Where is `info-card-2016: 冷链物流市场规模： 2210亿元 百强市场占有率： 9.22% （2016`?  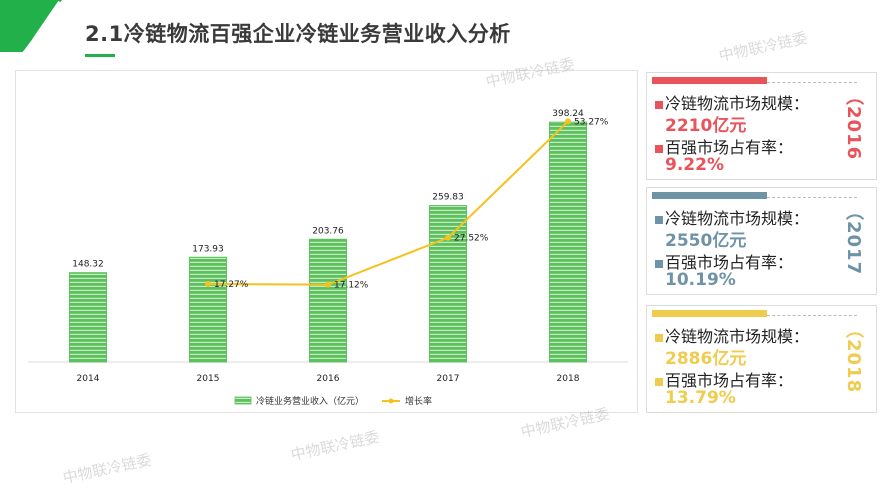 info-card-2016: 冷链物流市场规模： 2210亿元 百强市场占有率： 9.22% （2016 is located at coordinates (761, 126).